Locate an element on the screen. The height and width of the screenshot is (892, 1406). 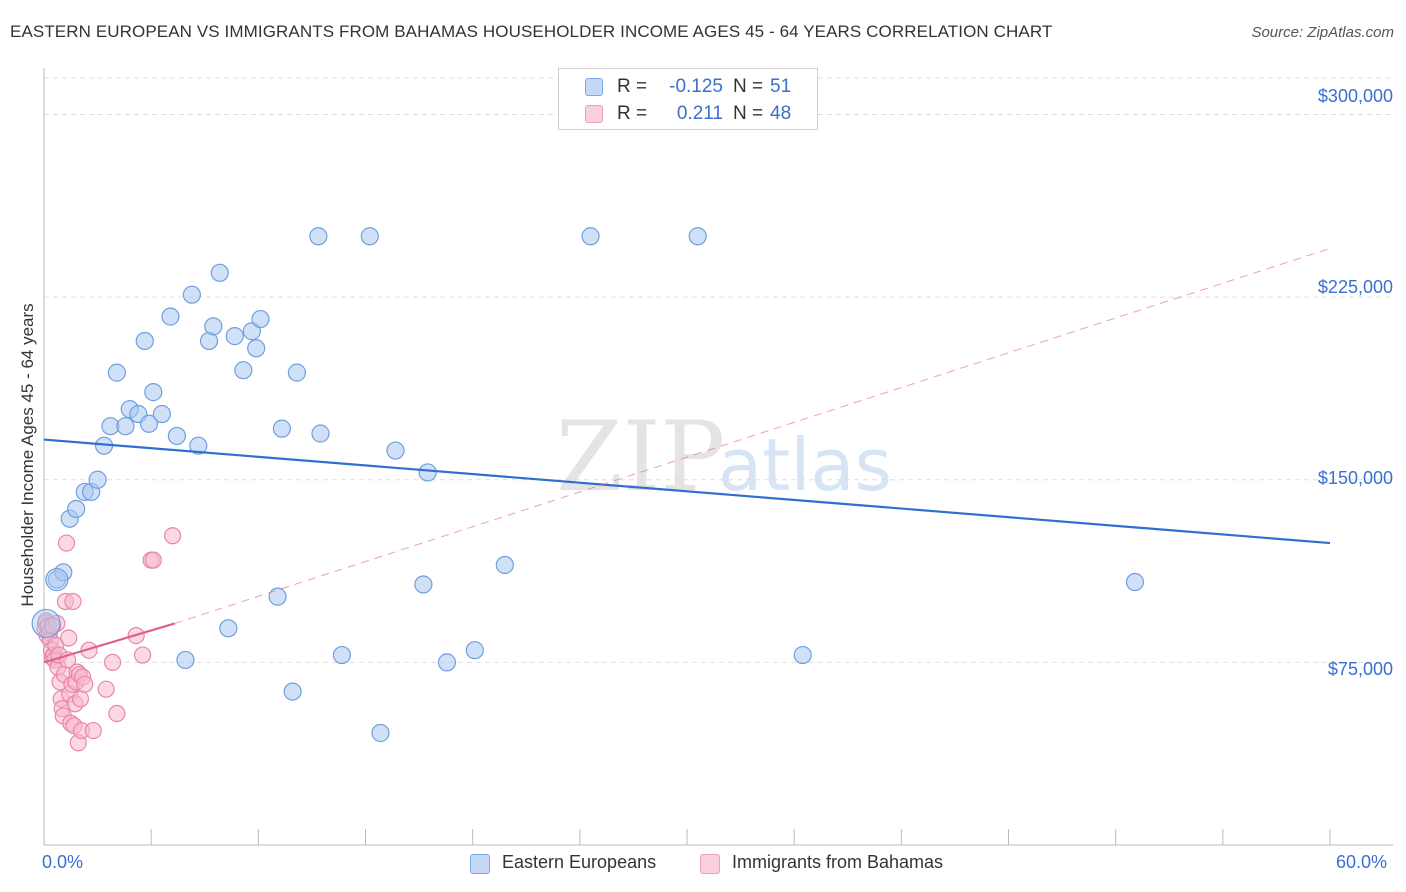
legend-swatch-pink is located at coordinates (594, 114).